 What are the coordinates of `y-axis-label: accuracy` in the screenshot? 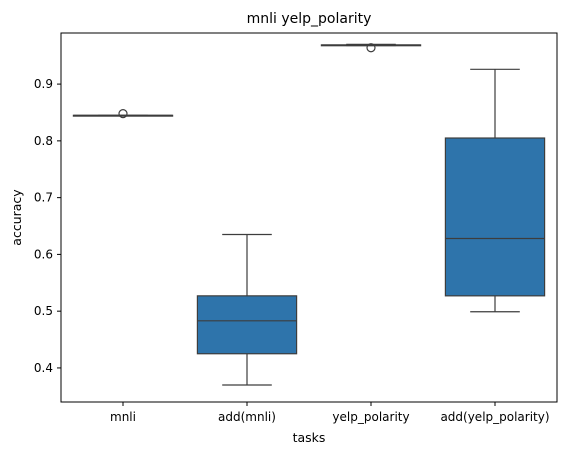 It's located at (16, 217).